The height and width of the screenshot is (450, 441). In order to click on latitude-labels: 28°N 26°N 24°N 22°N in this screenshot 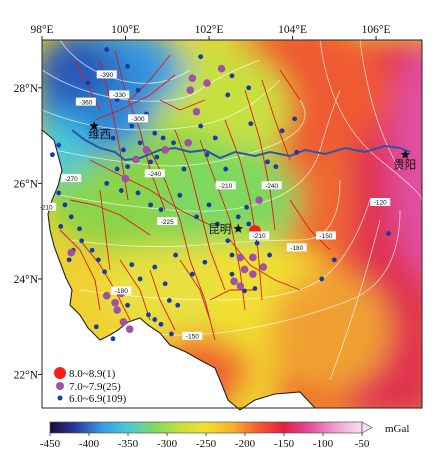, I will do `click(26, 232)`.